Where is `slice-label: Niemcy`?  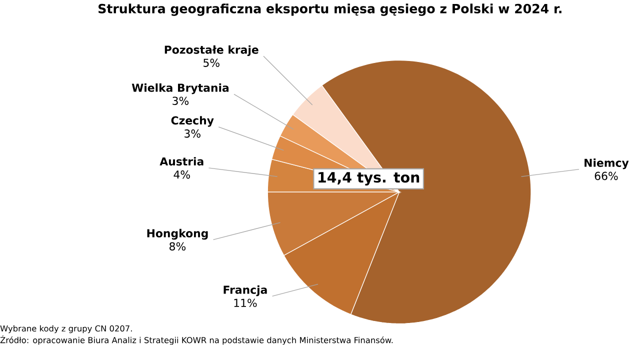 slice-label: Niemcy is located at coordinates (606, 164).